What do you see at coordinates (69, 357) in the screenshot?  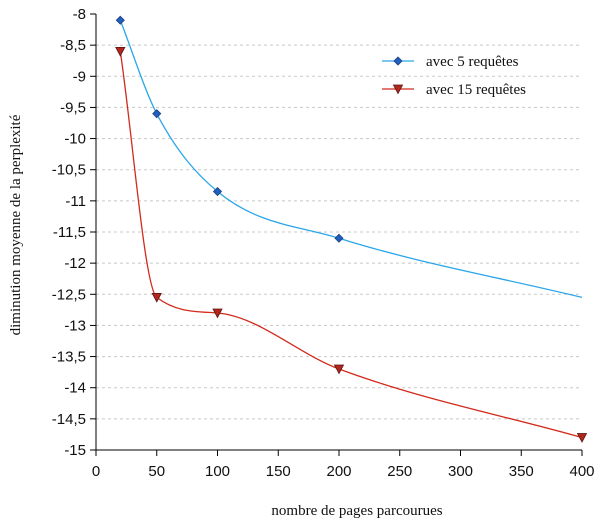 I see `y-tick-label: -13,5` at bounding box center [69, 357].